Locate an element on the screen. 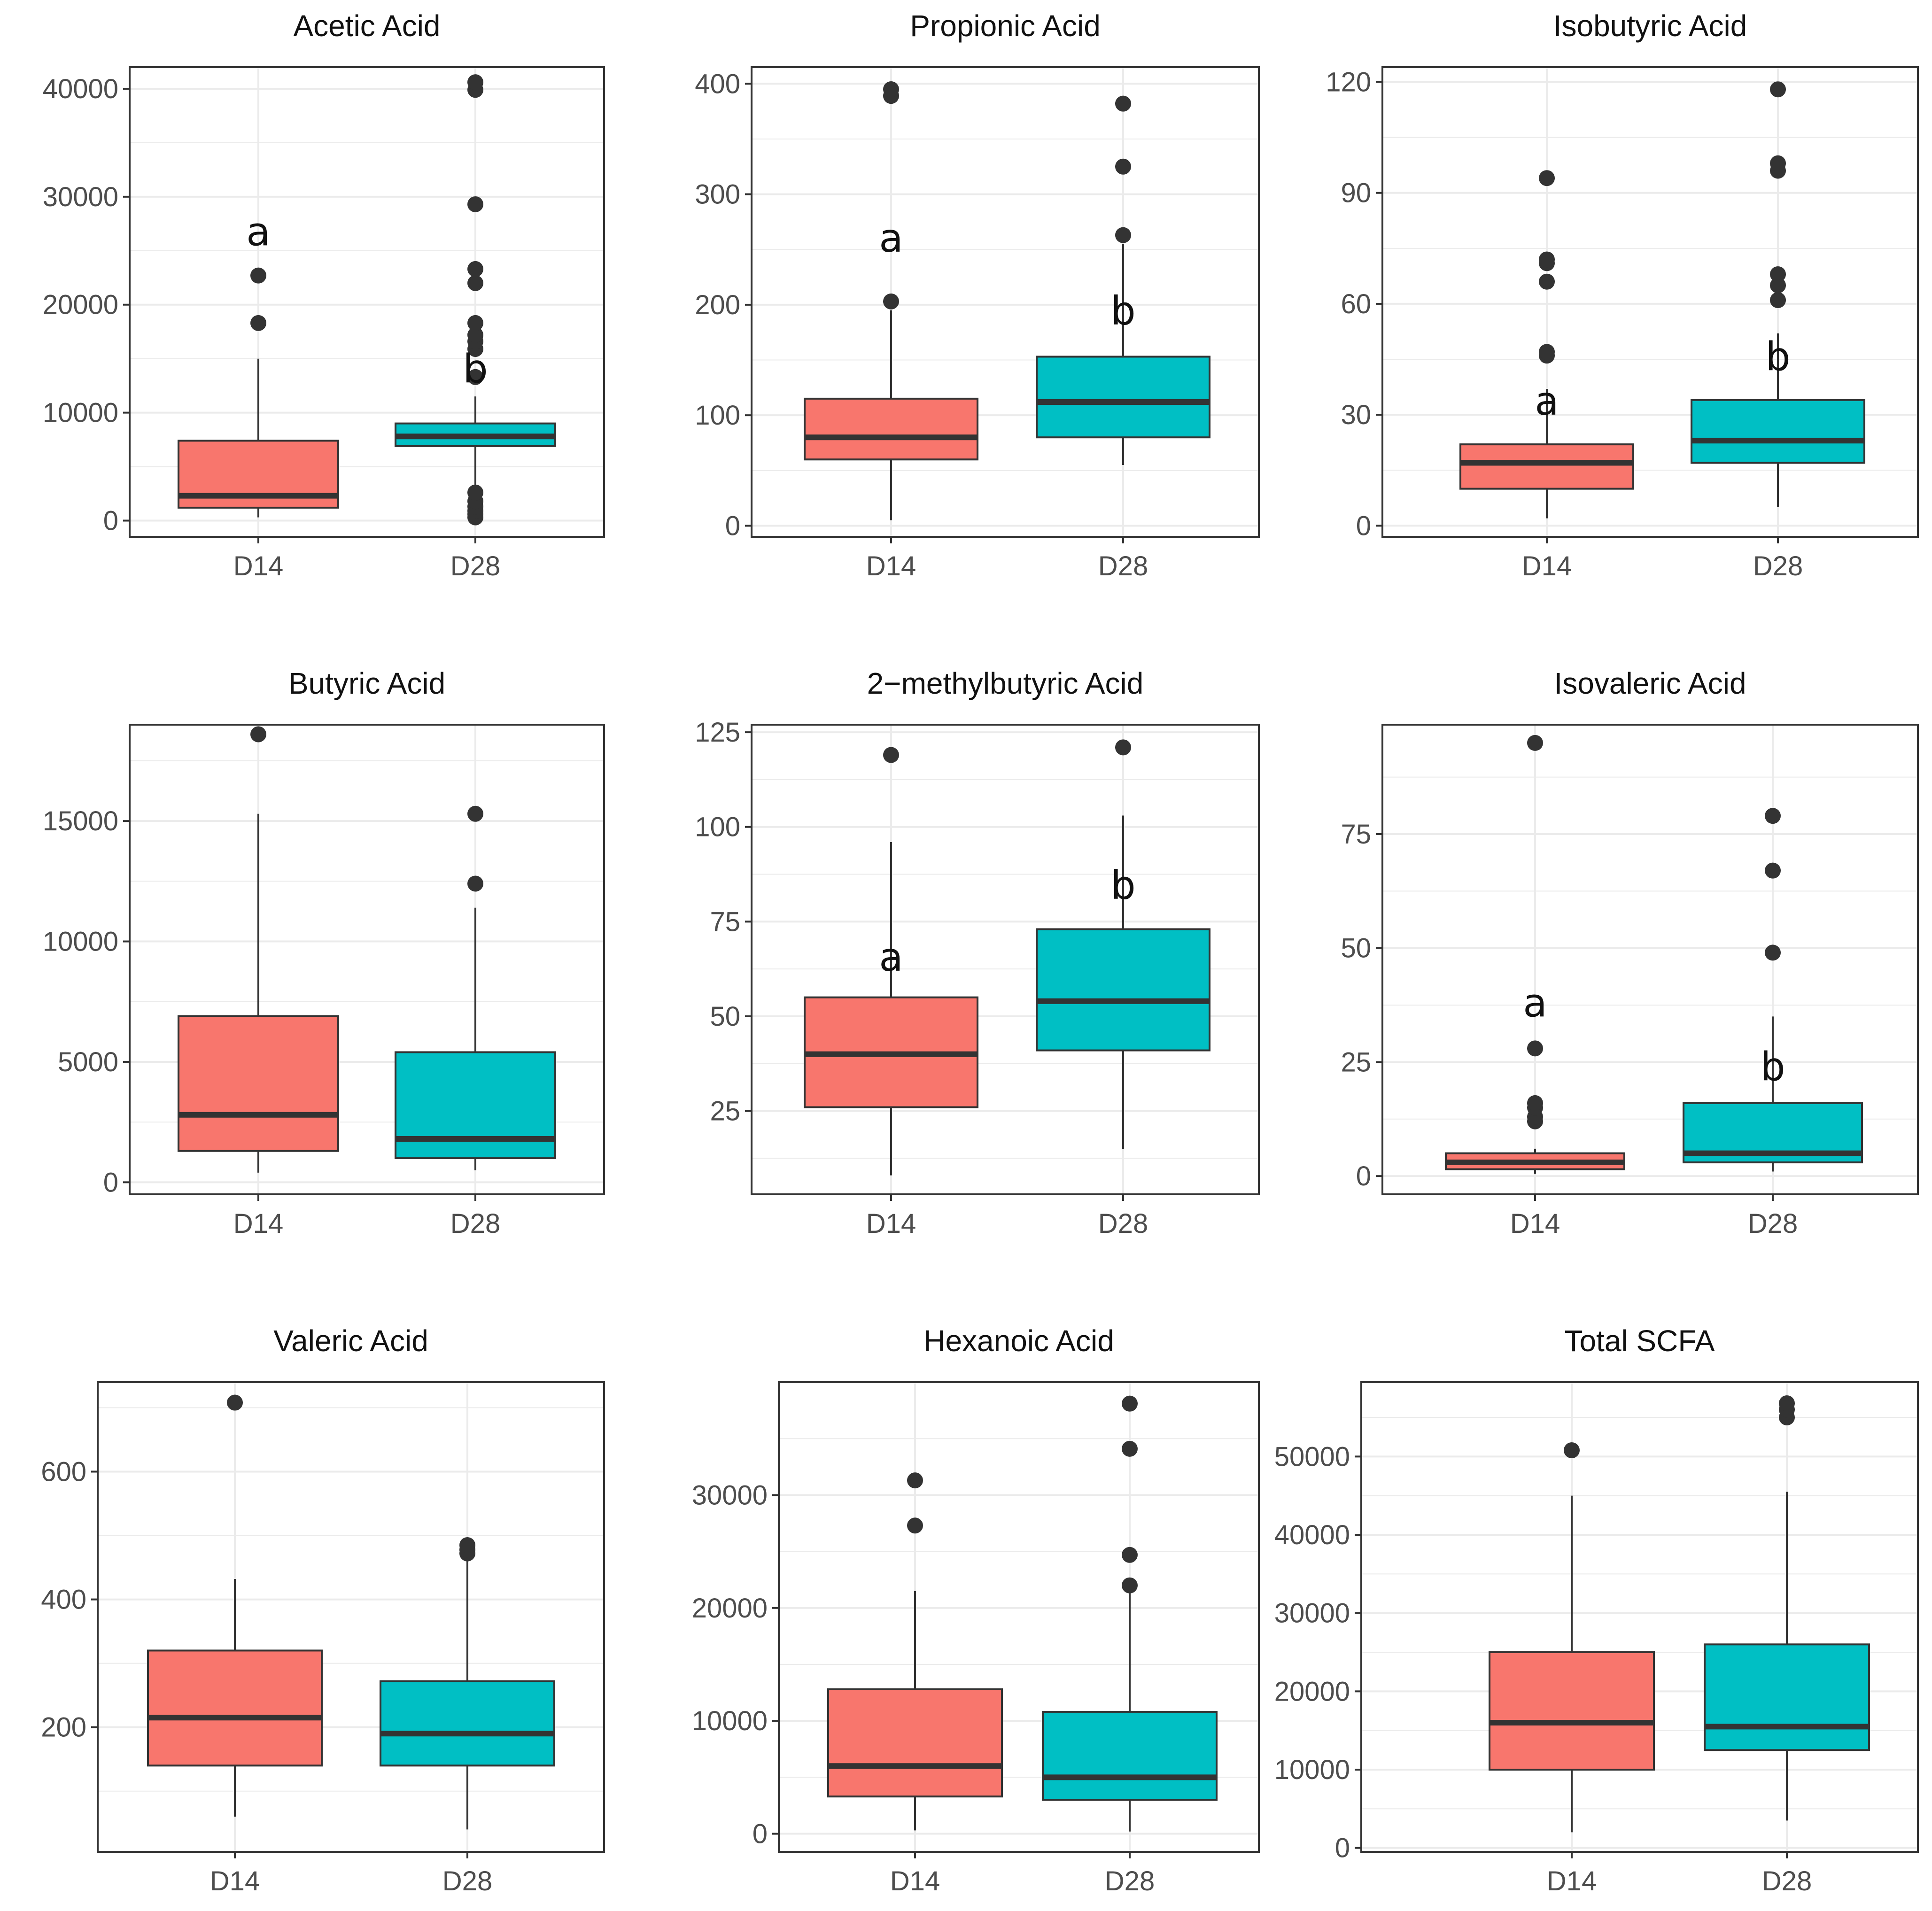 Image resolution: width=1932 pixels, height=1911 pixels. y-tick-label: 400 is located at coordinates (63, 1600).